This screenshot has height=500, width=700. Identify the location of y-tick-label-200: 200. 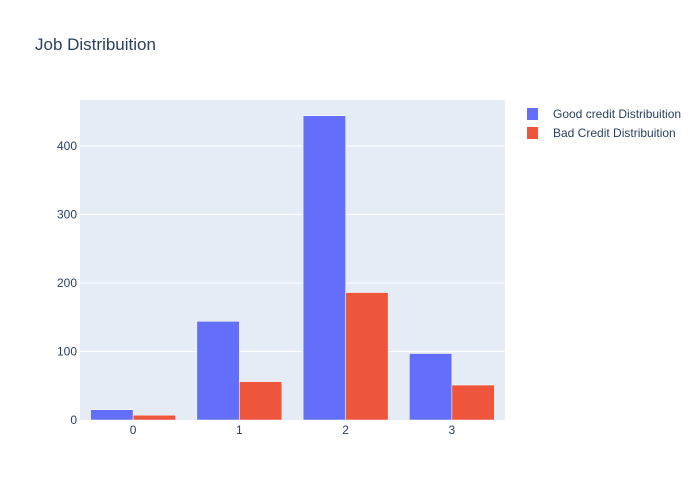
(67, 283).